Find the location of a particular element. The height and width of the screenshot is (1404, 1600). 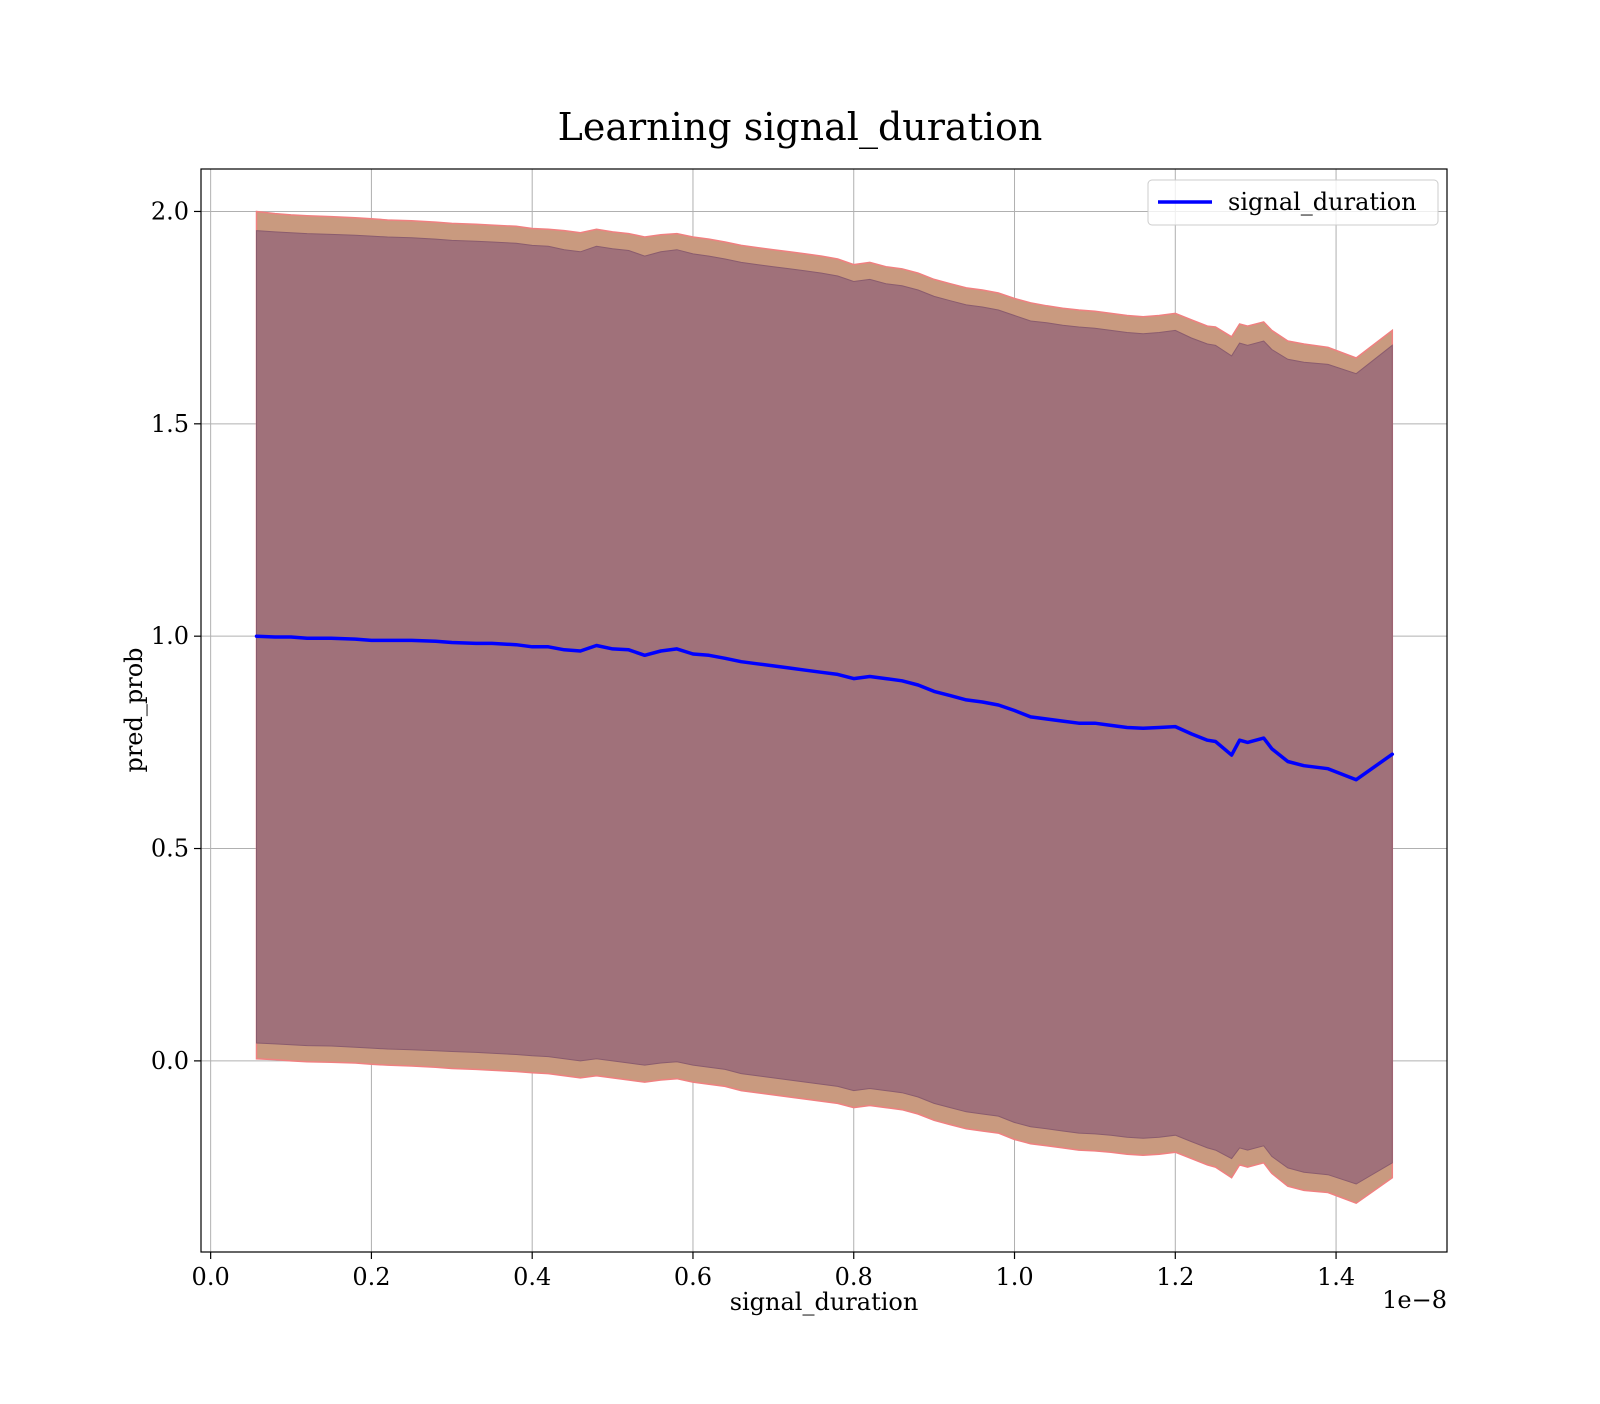

x-tick-label: 0.2 is located at coordinates (371, 1277).